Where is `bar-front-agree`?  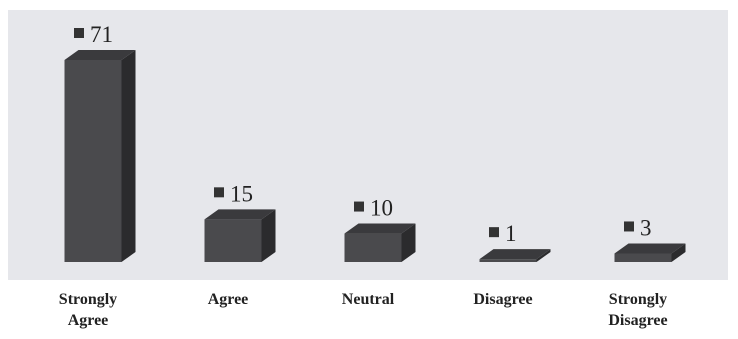 bar-front-agree is located at coordinates (233, 240).